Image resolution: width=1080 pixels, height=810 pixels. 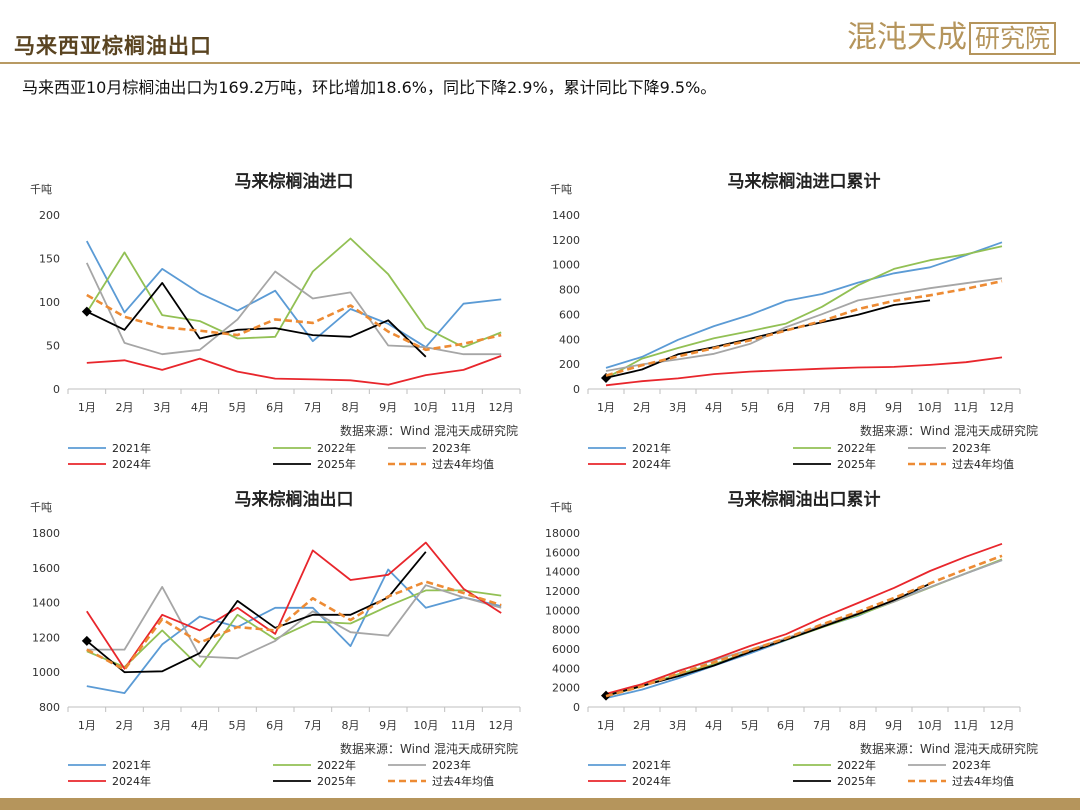 I want to click on y-tick-label: 100, so click(x=49, y=302).